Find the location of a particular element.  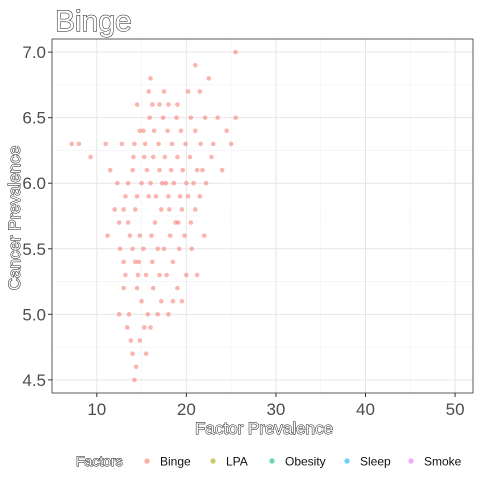

y-tick-label: 5.0 is located at coordinates (34, 314).